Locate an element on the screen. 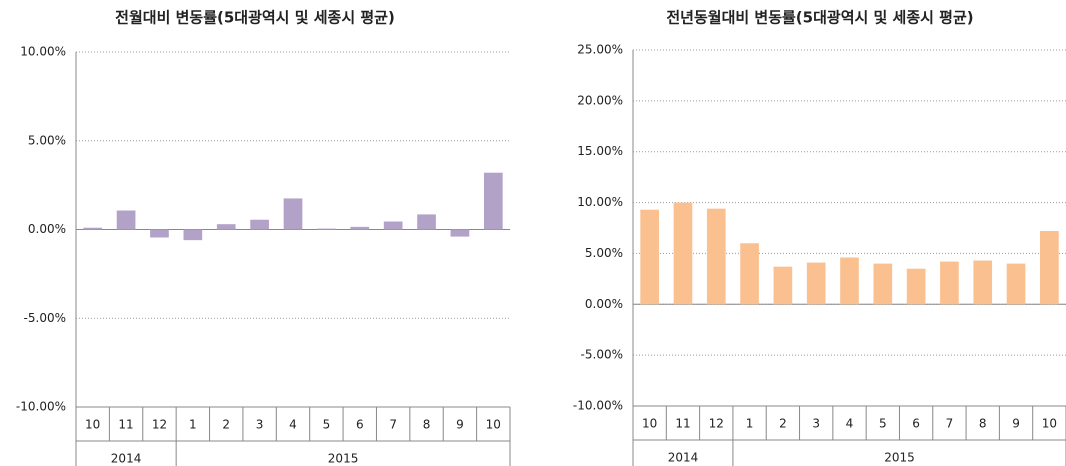 Image resolution: width=1066 pixels, height=466 pixels. y-tick-label: 15.00% is located at coordinates (600, 151).